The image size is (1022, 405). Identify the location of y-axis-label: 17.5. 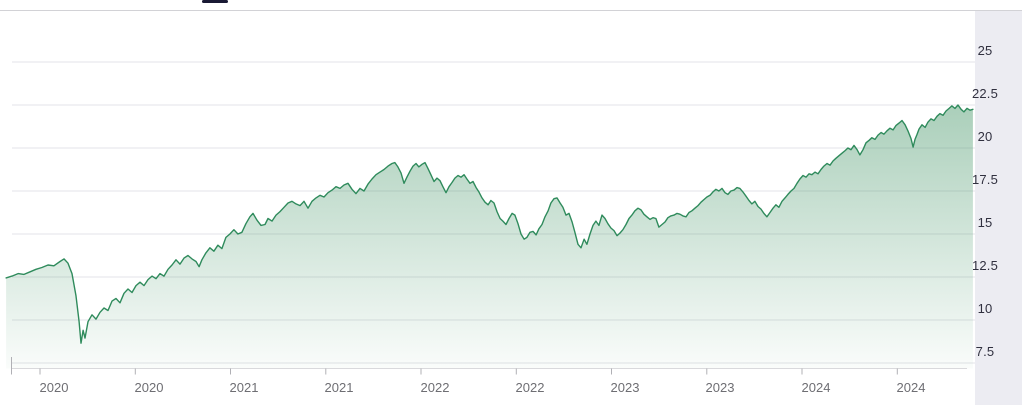
(985, 179).